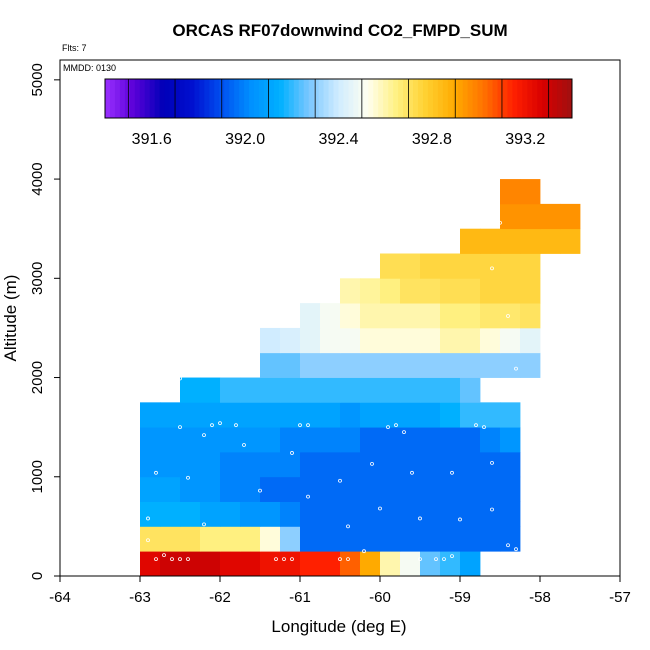 The width and height of the screenshot is (650, 650). What do you see at coordinates (152, 139) in the screenshot?
I see `colorbar-tick-label: 391.6` at bounding box center [152, 139].